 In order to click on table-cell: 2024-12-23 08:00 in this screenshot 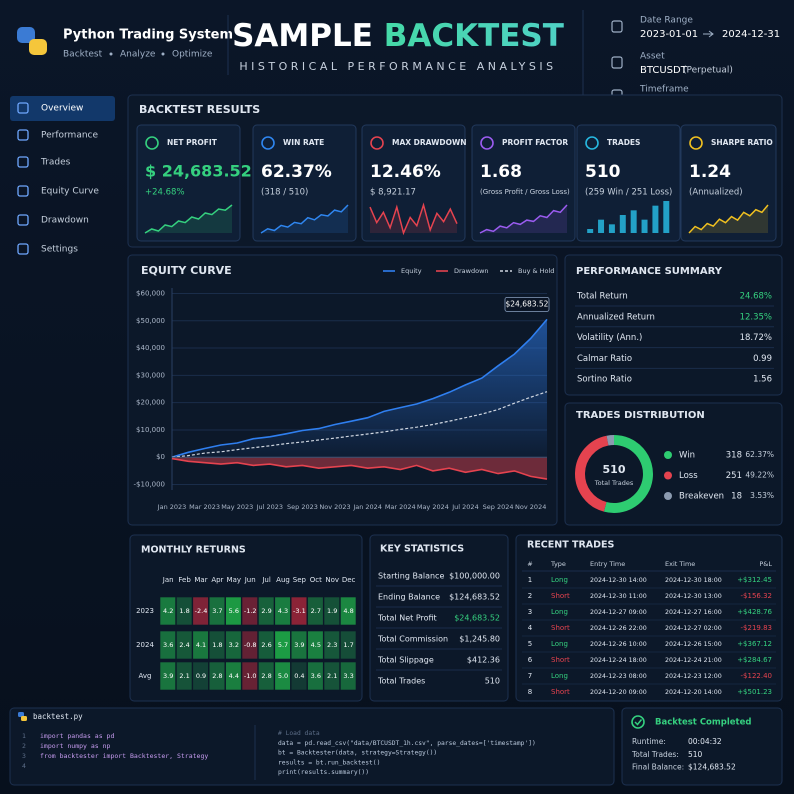, I will do `click(618, 676)`.